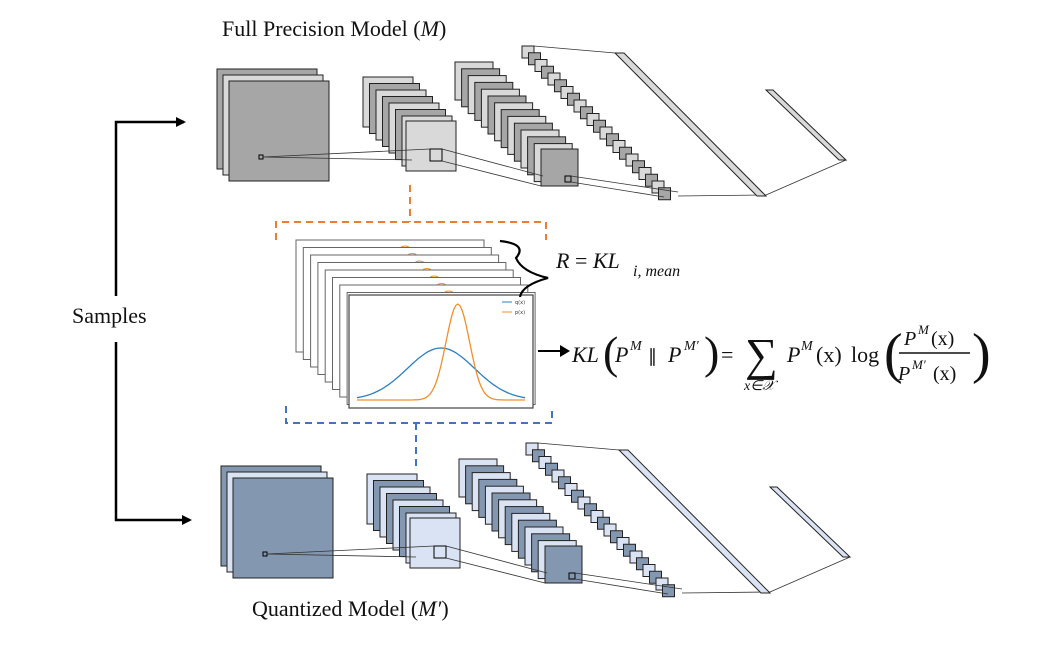  I want to click on front-plot-frame, so click(441, 351).